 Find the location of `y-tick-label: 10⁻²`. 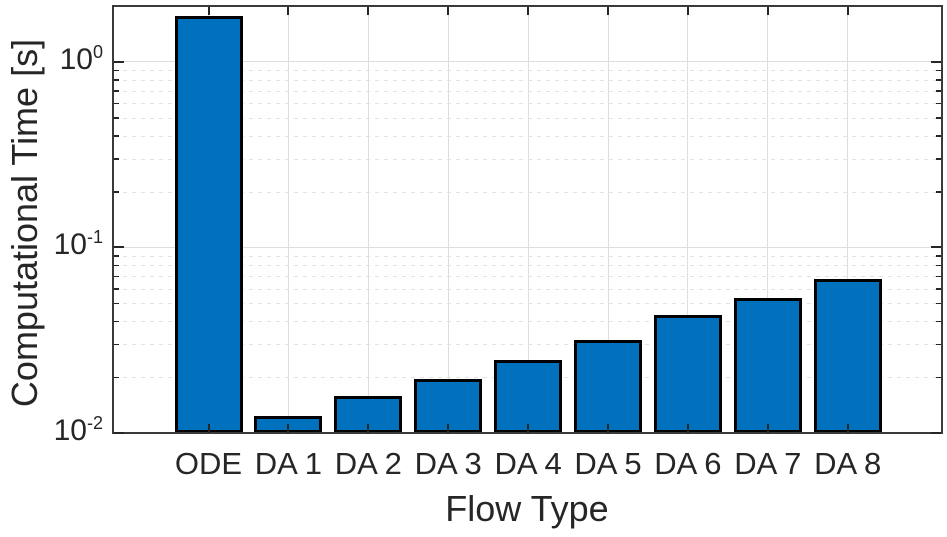

y-tick-label: 10⁻² is located at coordinates (78, 430).